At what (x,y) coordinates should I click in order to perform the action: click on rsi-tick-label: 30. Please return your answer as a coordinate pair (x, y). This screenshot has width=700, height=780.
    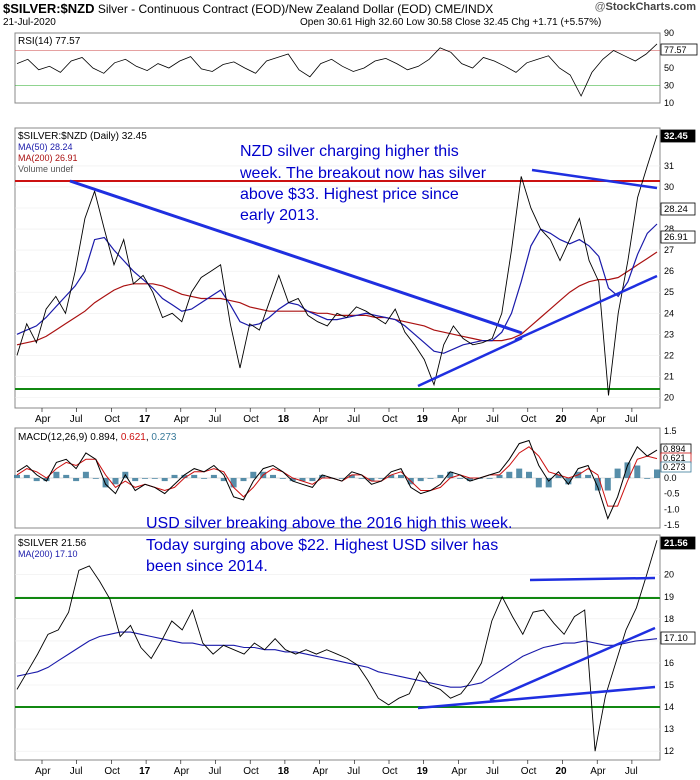
    Looking at the image, I should click on (669, 86).